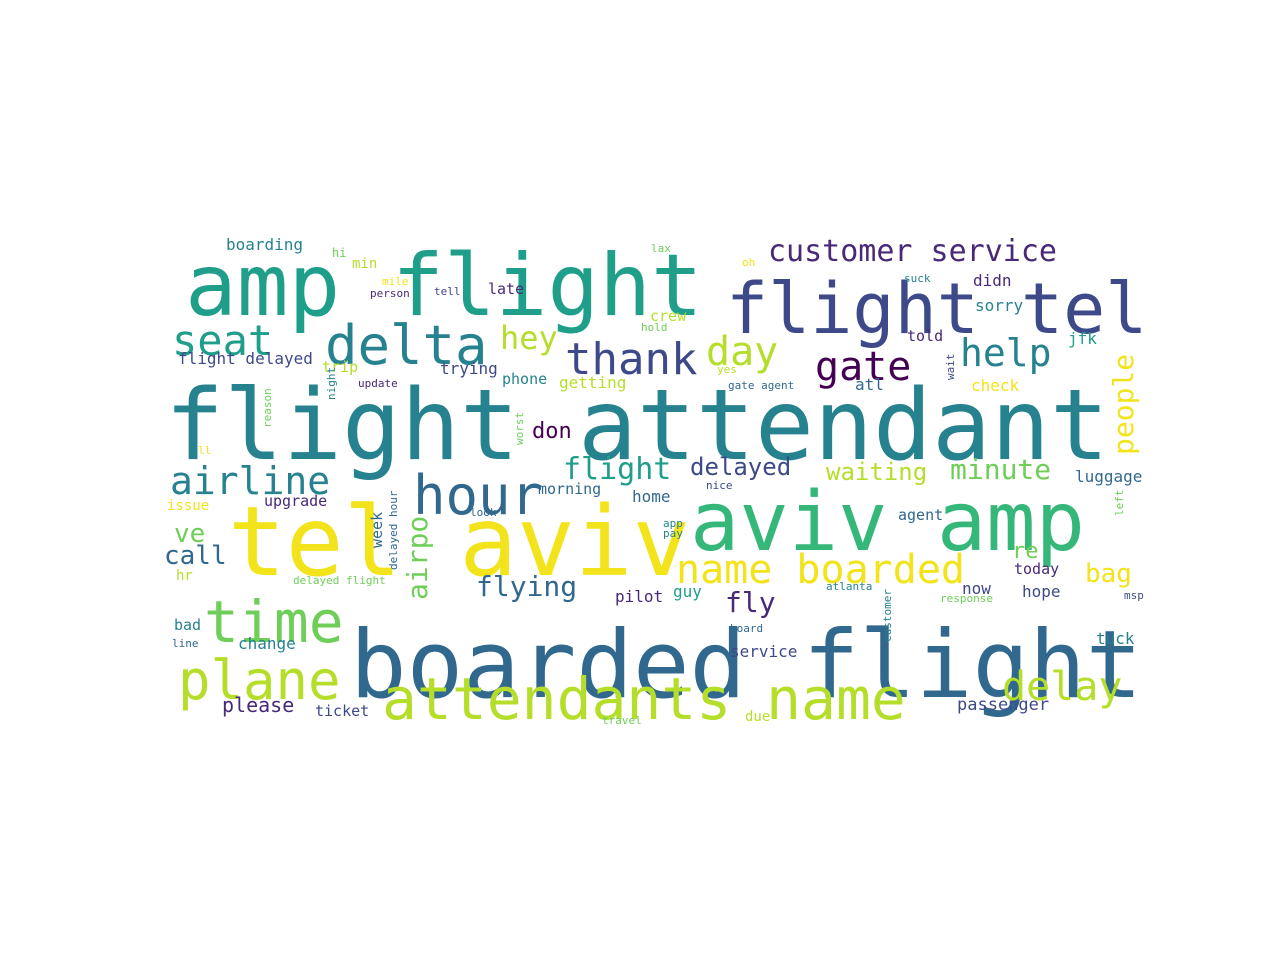 The image size is (1280, 960). Describe the element at coordinates (849, 586) in the screenshot. I see `word-cloud-term: atlanta` at that location.